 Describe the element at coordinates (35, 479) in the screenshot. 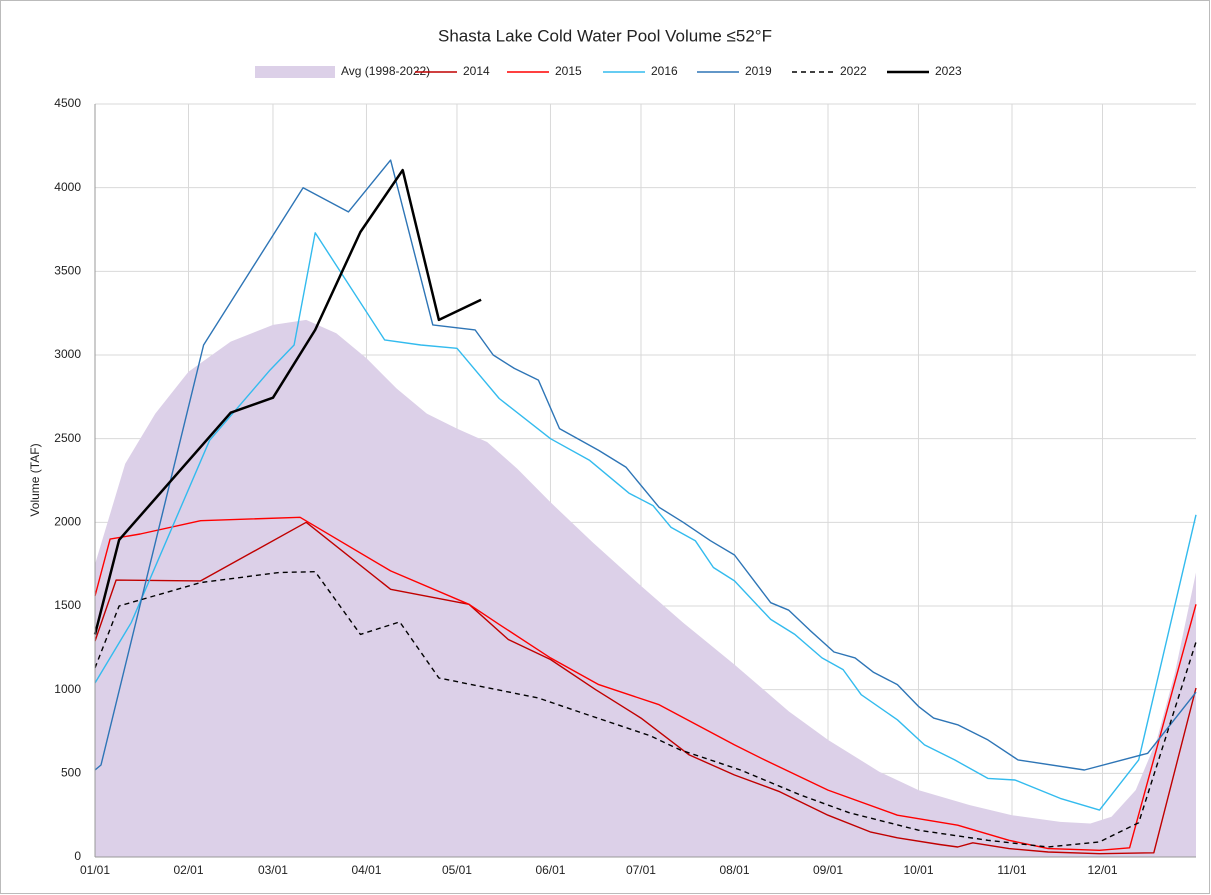

I see `y-axis-label: Volume (TAF)` at that location.